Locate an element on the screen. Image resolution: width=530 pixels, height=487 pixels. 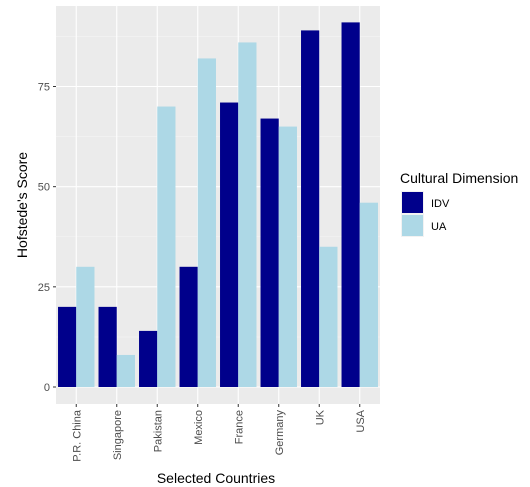
legend-title: Cultural Dimension is located at coordinates (459, 178).